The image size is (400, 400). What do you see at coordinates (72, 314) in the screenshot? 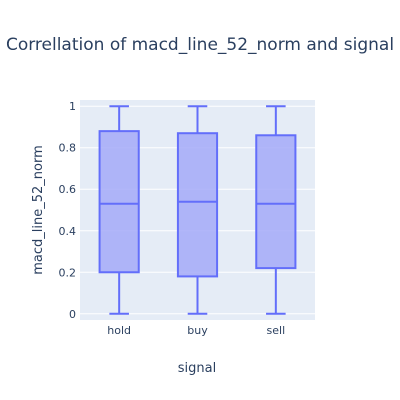
I see `y-tick-label: 0` at bounding box center [72, 314].